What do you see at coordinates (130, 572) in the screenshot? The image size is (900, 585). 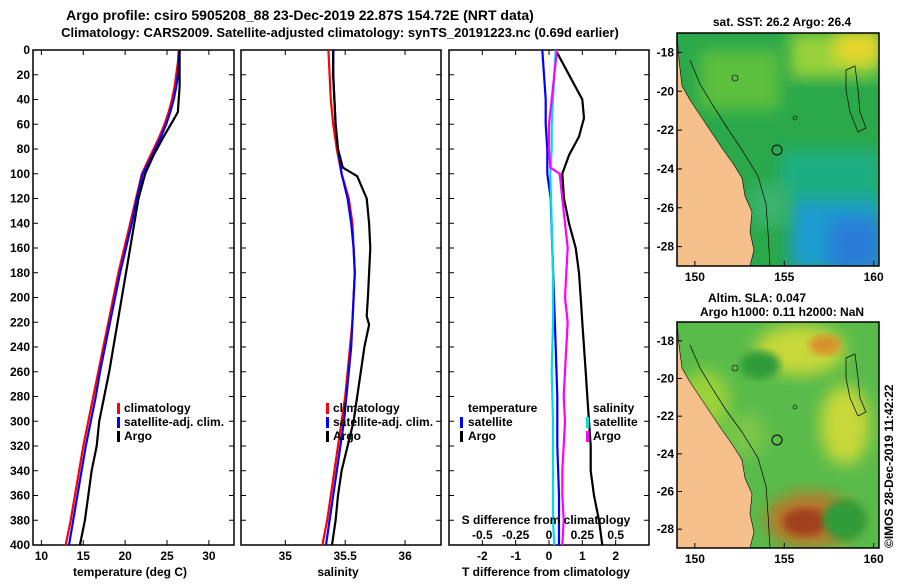 I see `temperature-axis-label: temperature (deg C)` at bounding box center [130, 572].